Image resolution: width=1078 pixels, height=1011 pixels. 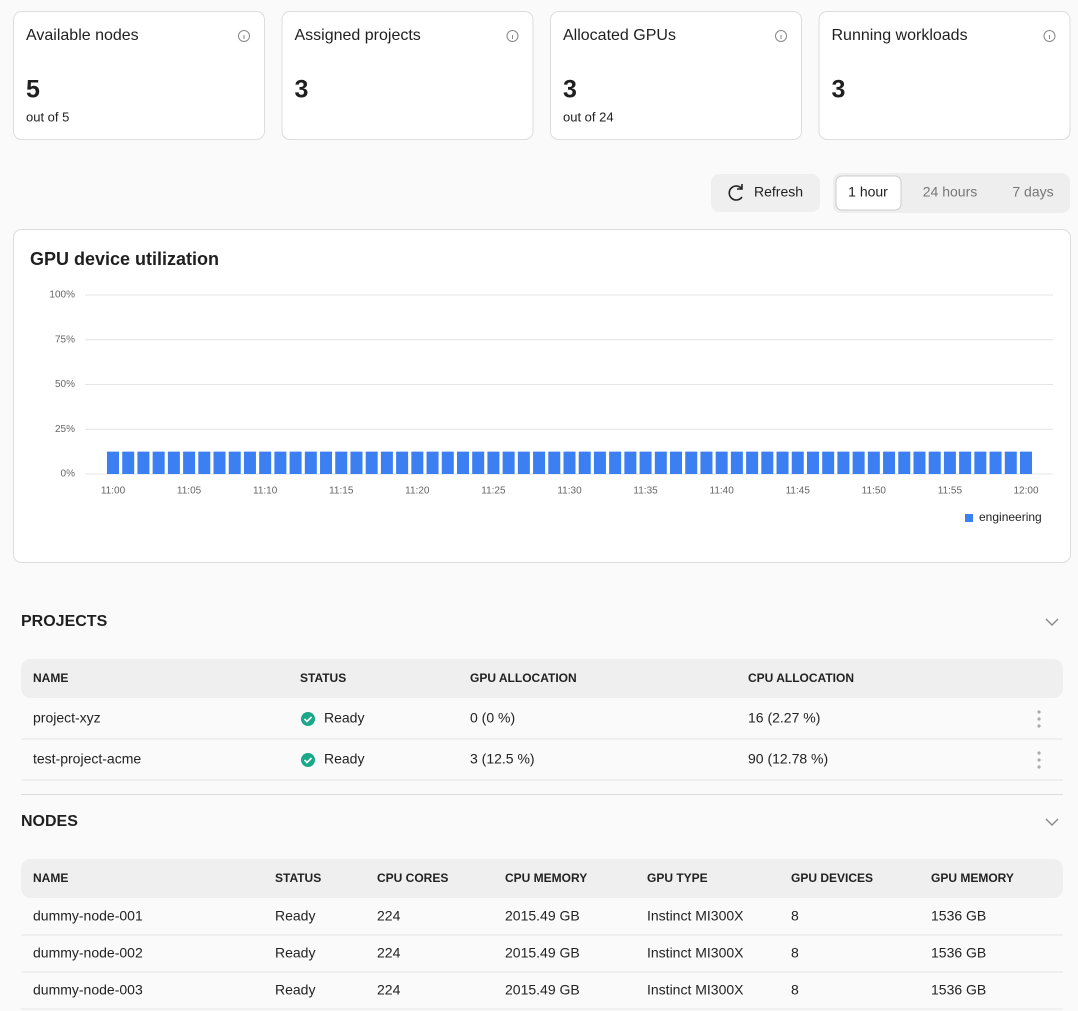 I want to click on cell: 3 (12.5 %), so click(x=502, y=759).